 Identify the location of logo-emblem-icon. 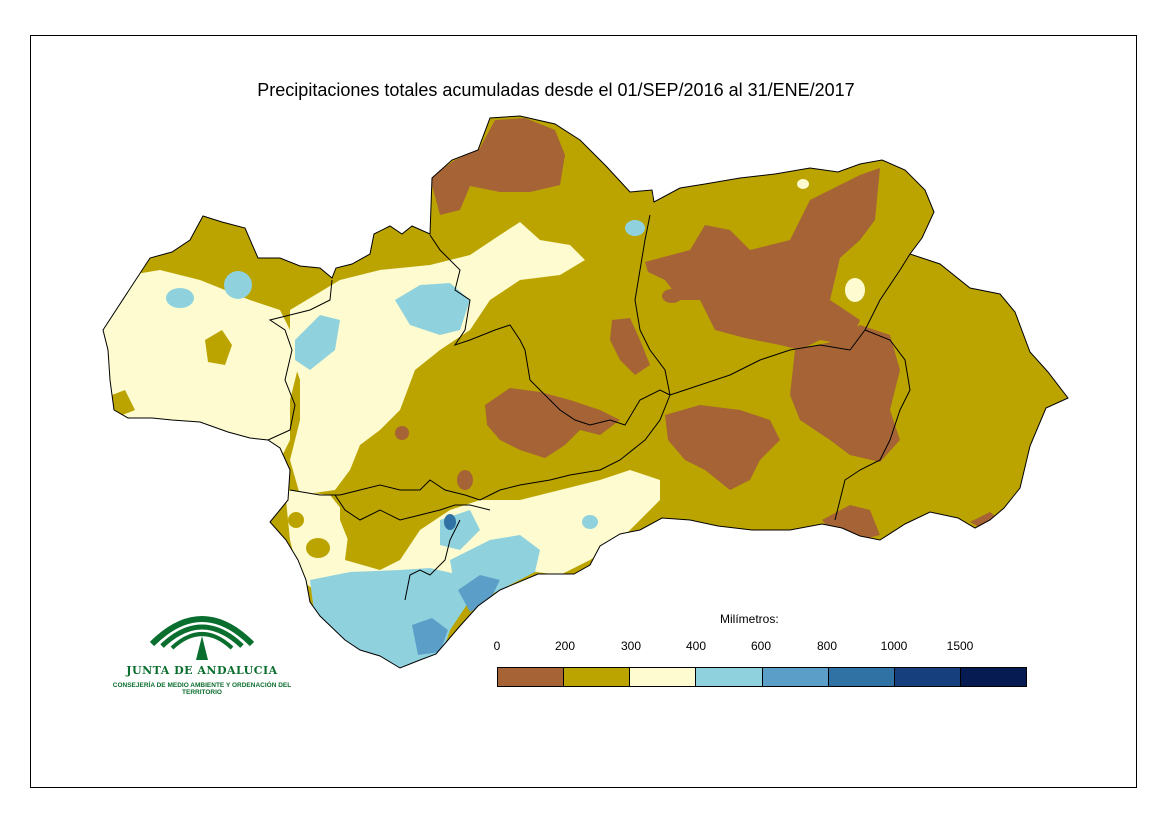
(202, 638).